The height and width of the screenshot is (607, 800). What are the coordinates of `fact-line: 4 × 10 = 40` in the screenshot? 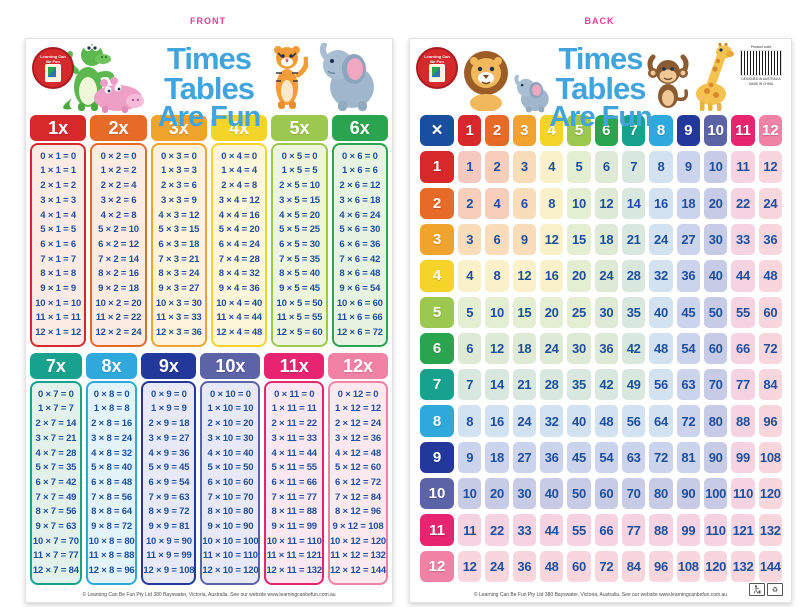 It's located at (230, 453).